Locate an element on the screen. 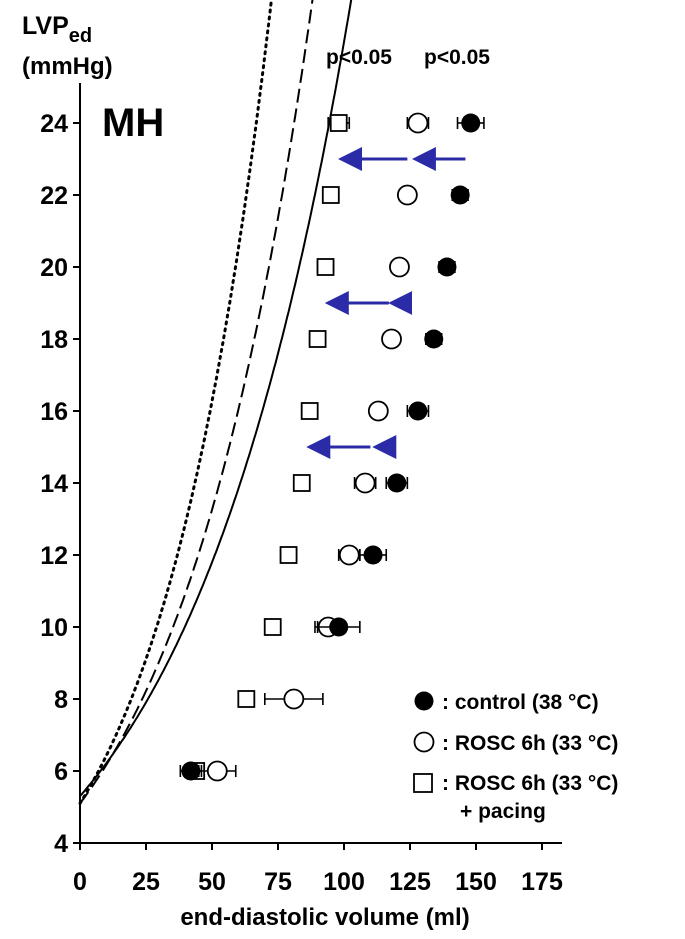 This screenshot has width=685, height=939. y-axis-unit: (mmHg) is located at coordinates (67, 66).